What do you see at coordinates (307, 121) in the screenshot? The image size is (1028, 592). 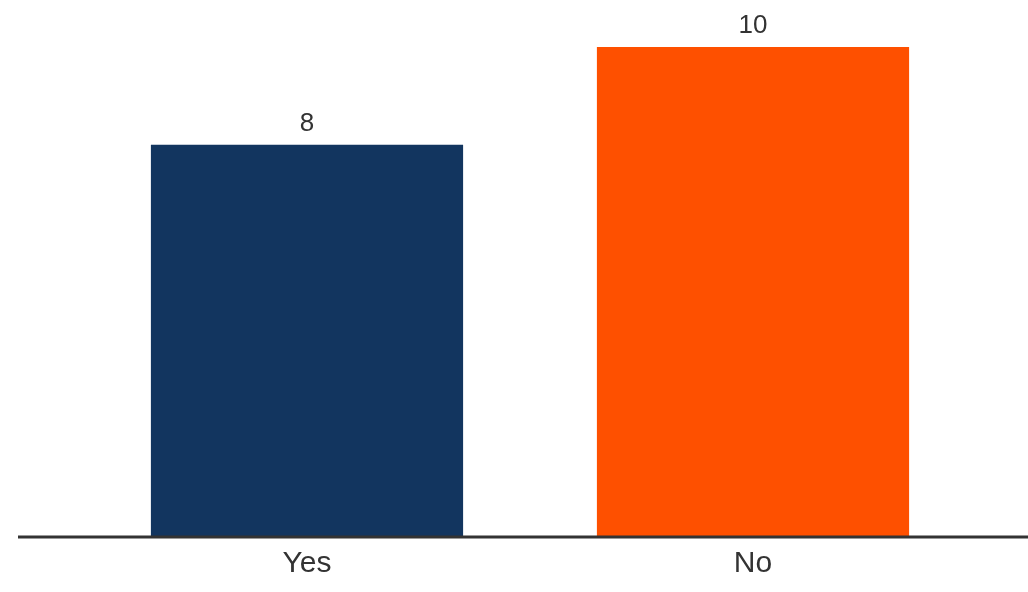 I see `data-label: 8` at bounding box center [307, 121].